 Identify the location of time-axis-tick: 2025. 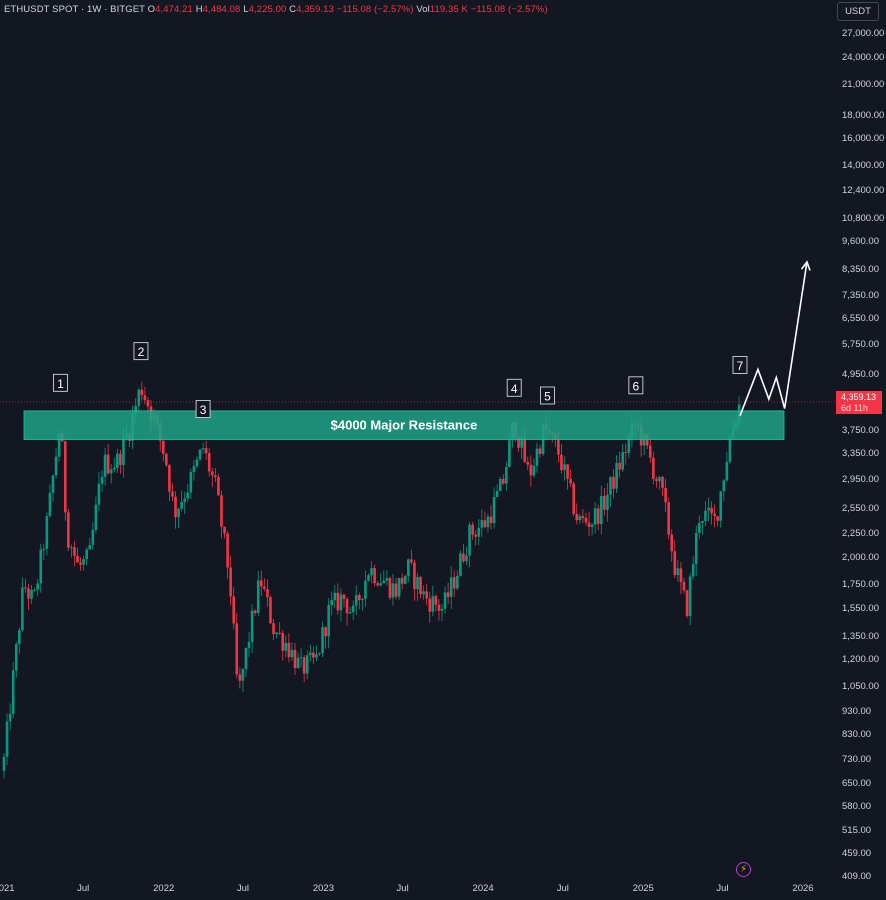
(643, 888).